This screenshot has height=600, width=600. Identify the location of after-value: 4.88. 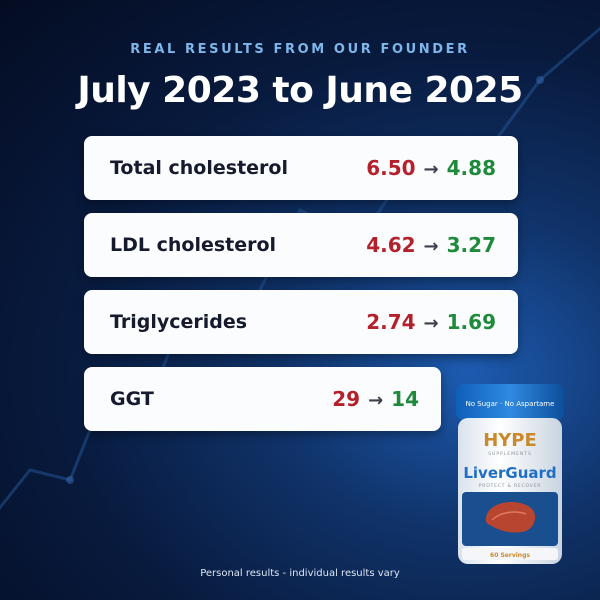
(471, 168).